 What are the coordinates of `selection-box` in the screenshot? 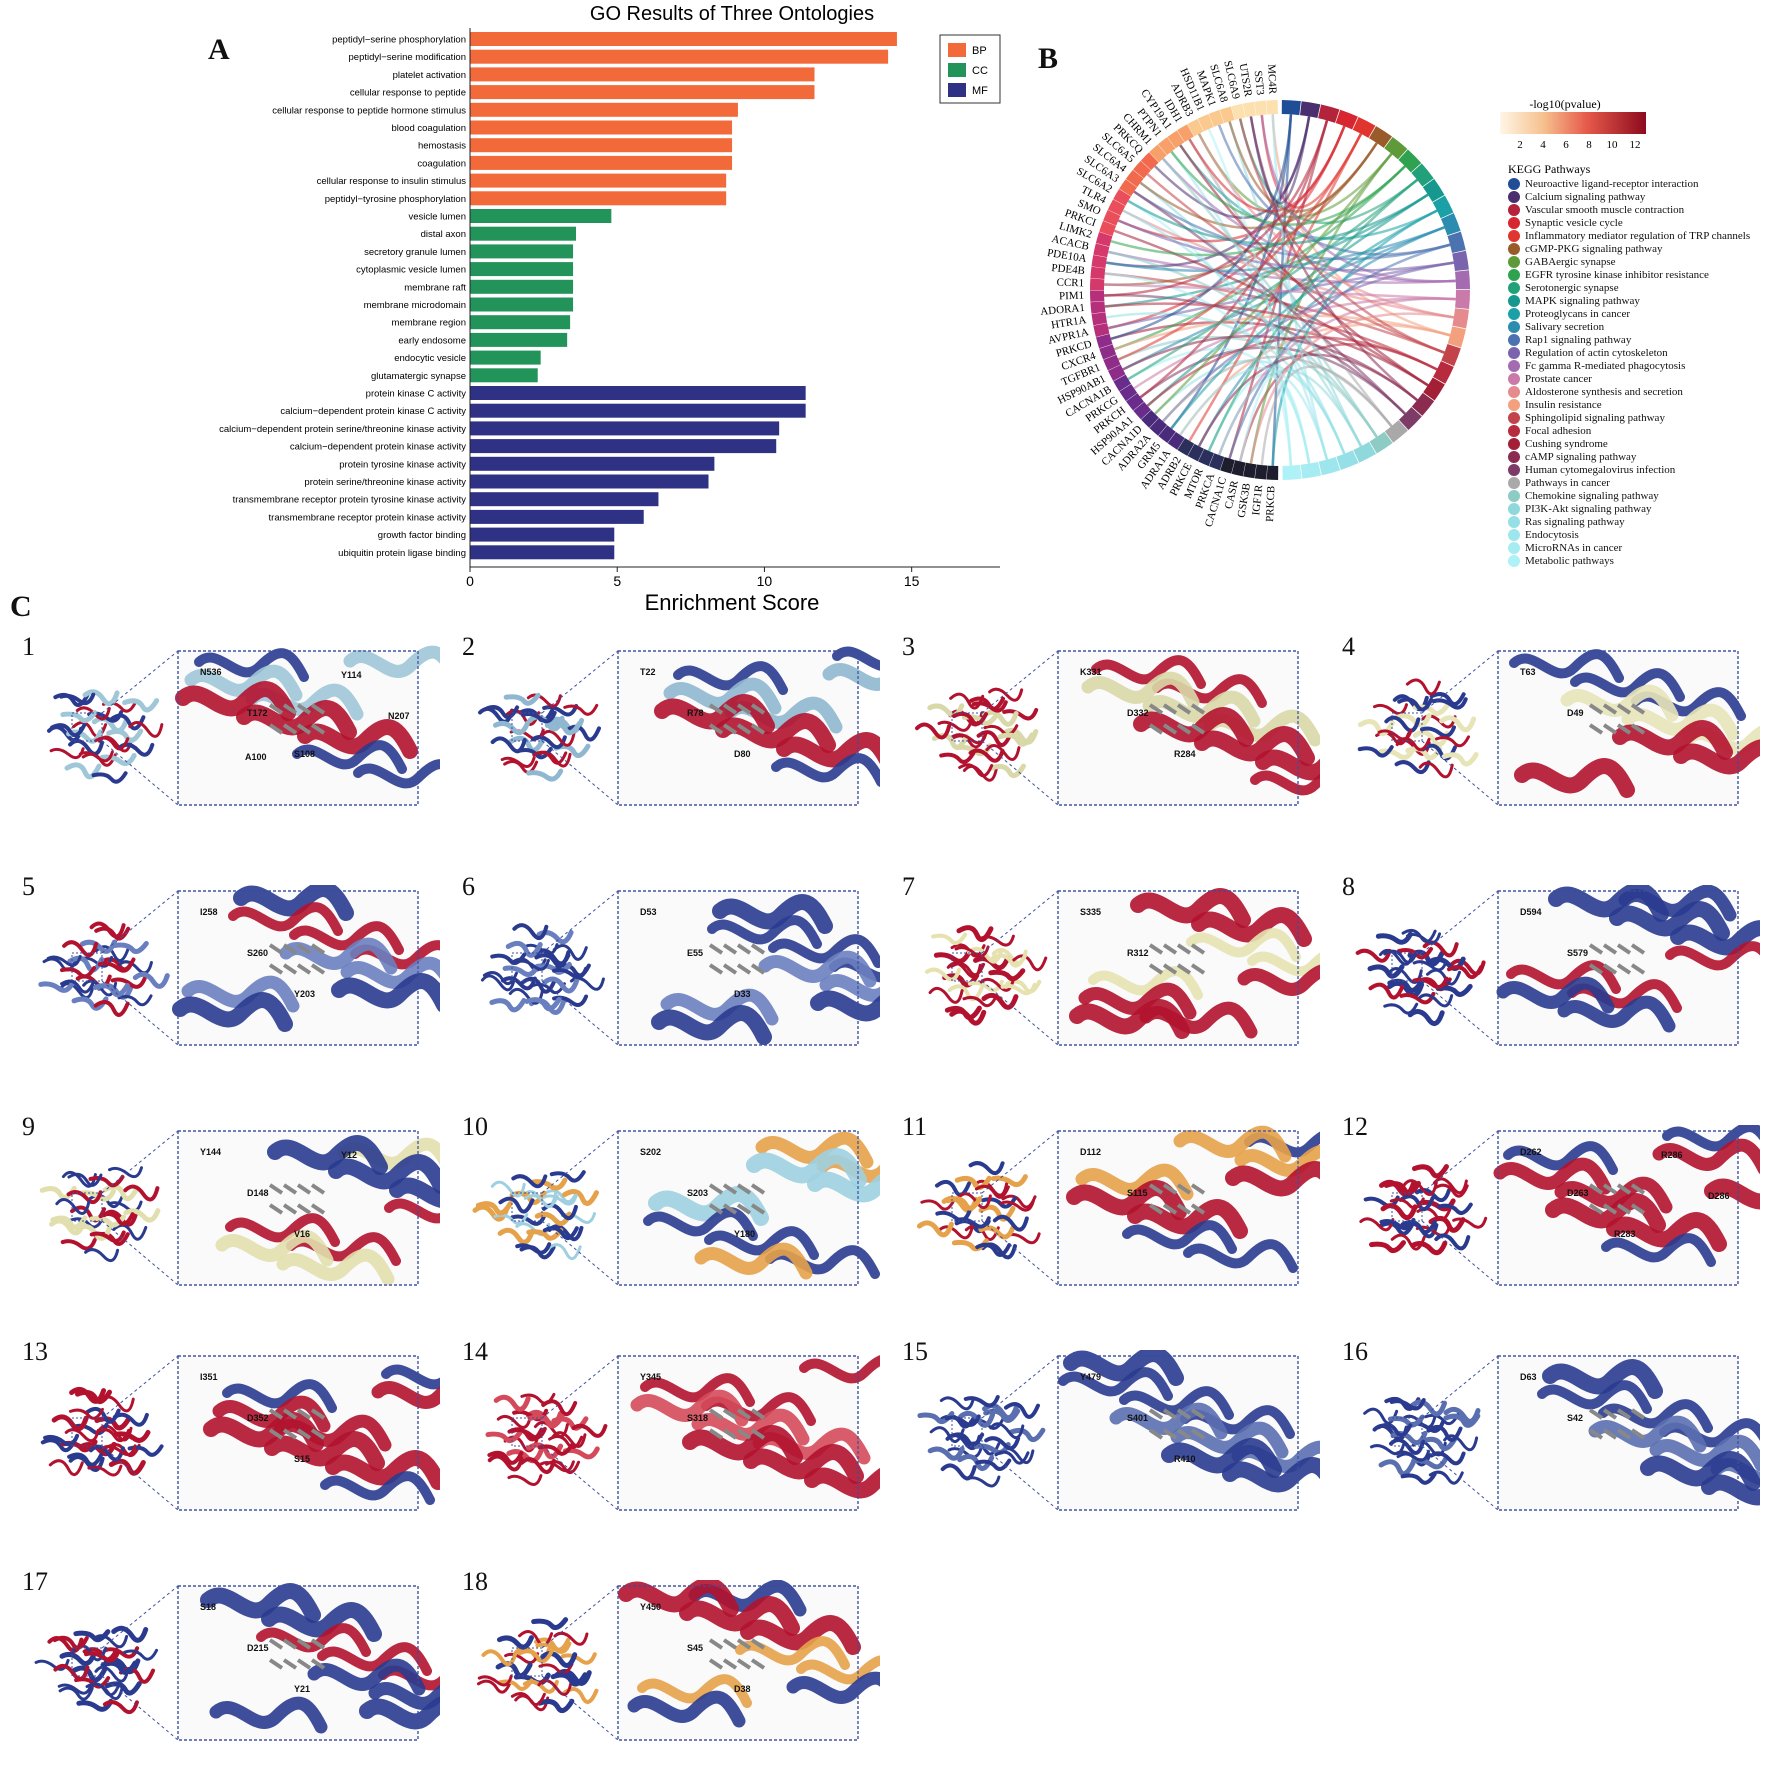 It's located at (1407, 727).